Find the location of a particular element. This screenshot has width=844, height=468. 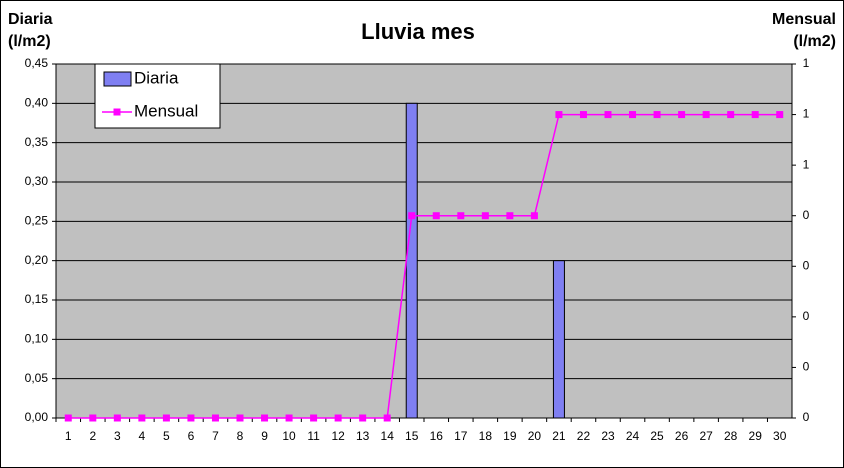

x-tick-label: 17 is located at coordinates (461, 436).